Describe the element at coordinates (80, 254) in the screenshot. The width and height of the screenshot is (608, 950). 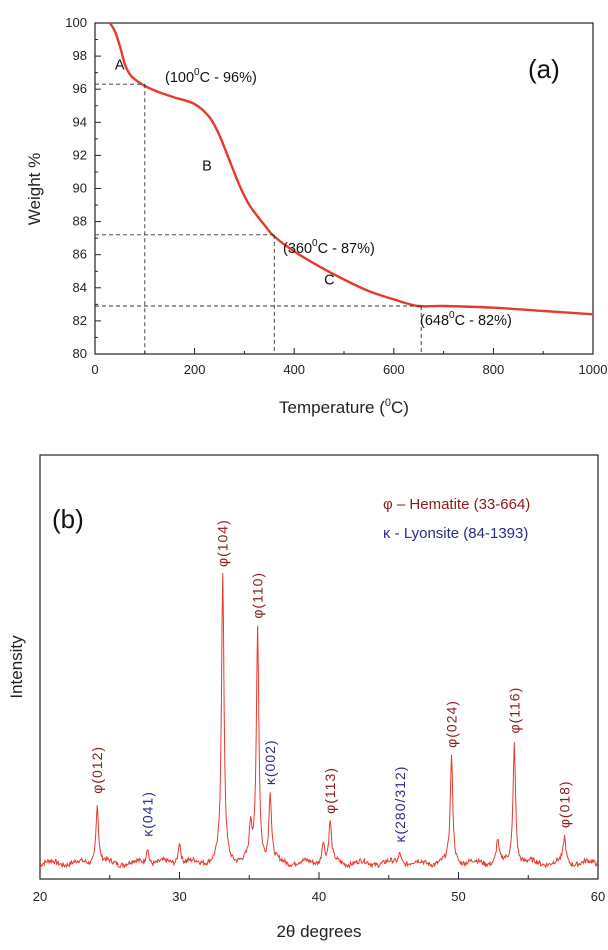
I see `y-tick-label: 86` at that location.